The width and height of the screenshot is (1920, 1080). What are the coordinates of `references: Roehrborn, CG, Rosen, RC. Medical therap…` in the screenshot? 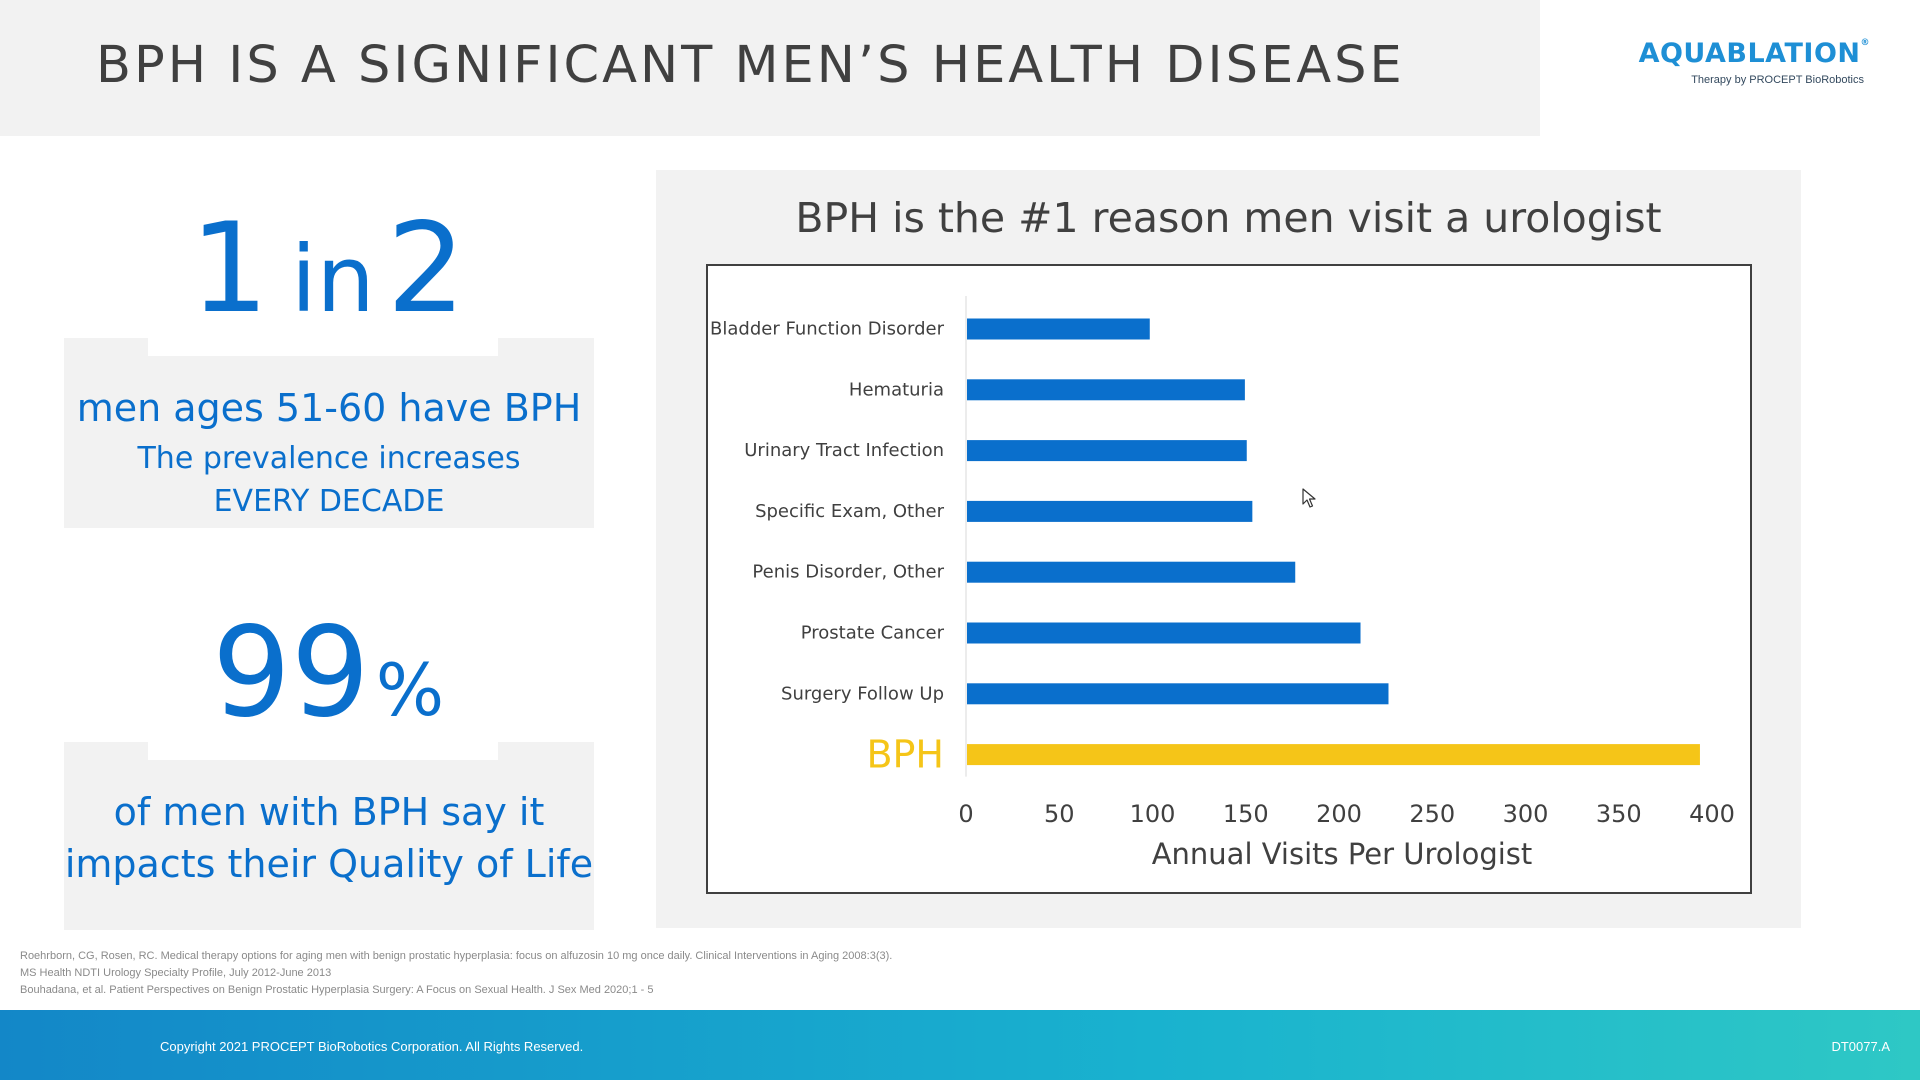 It's located at (456, 973).